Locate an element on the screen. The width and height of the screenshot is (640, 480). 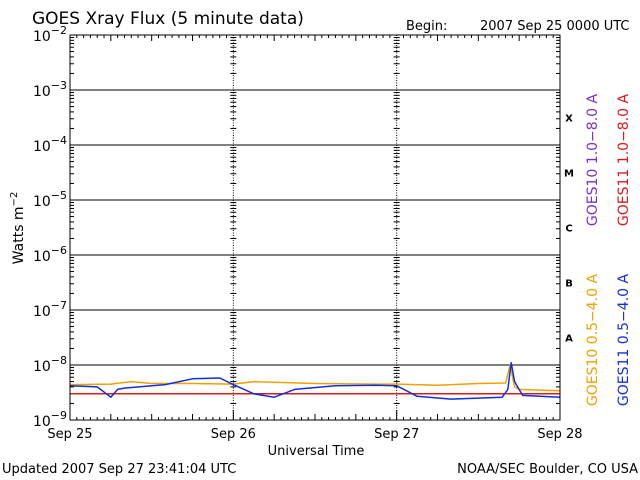
data-series is located at coordinates (315, 380).